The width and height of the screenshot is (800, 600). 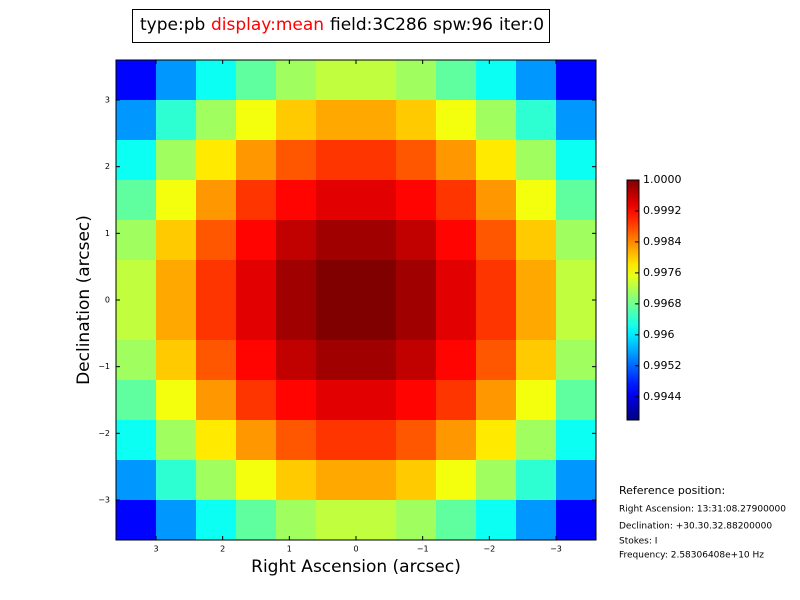 I want to click on y-tick-label: 1, so click(x=107, y=233).